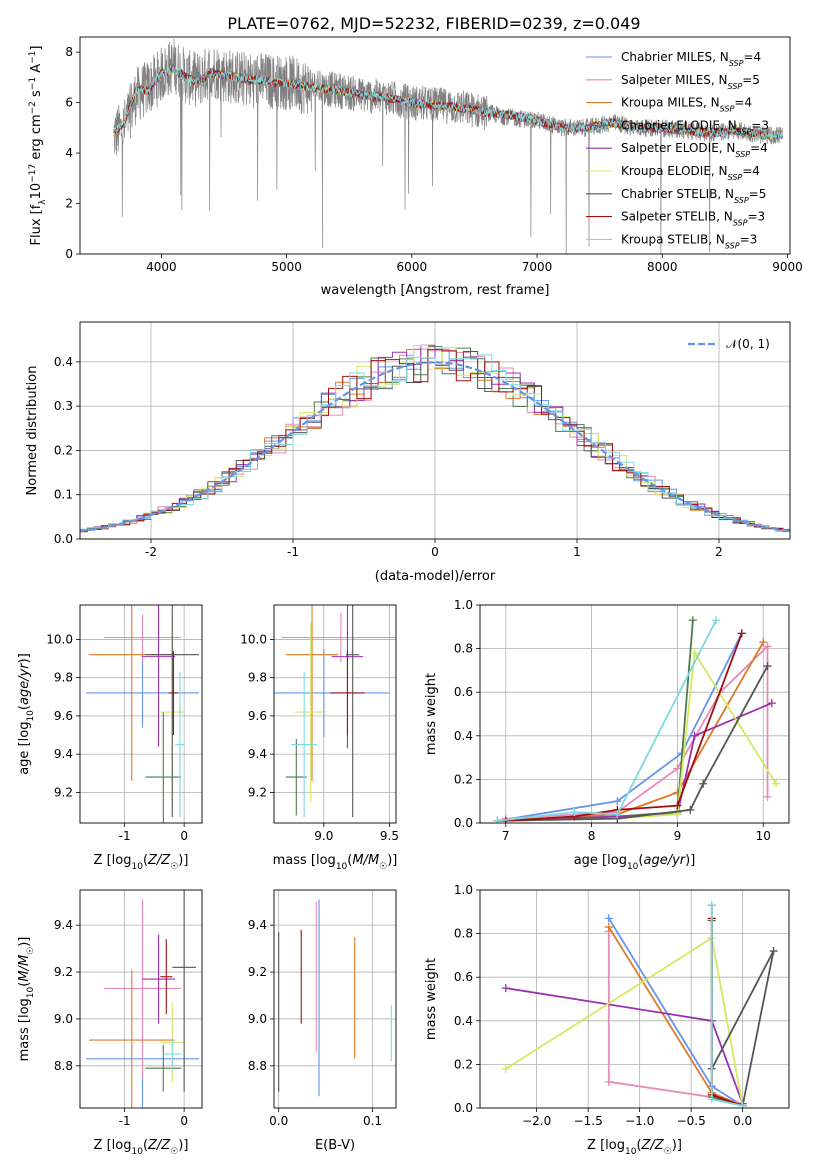  I want to click on gaussian-curve, so click(435, 447).